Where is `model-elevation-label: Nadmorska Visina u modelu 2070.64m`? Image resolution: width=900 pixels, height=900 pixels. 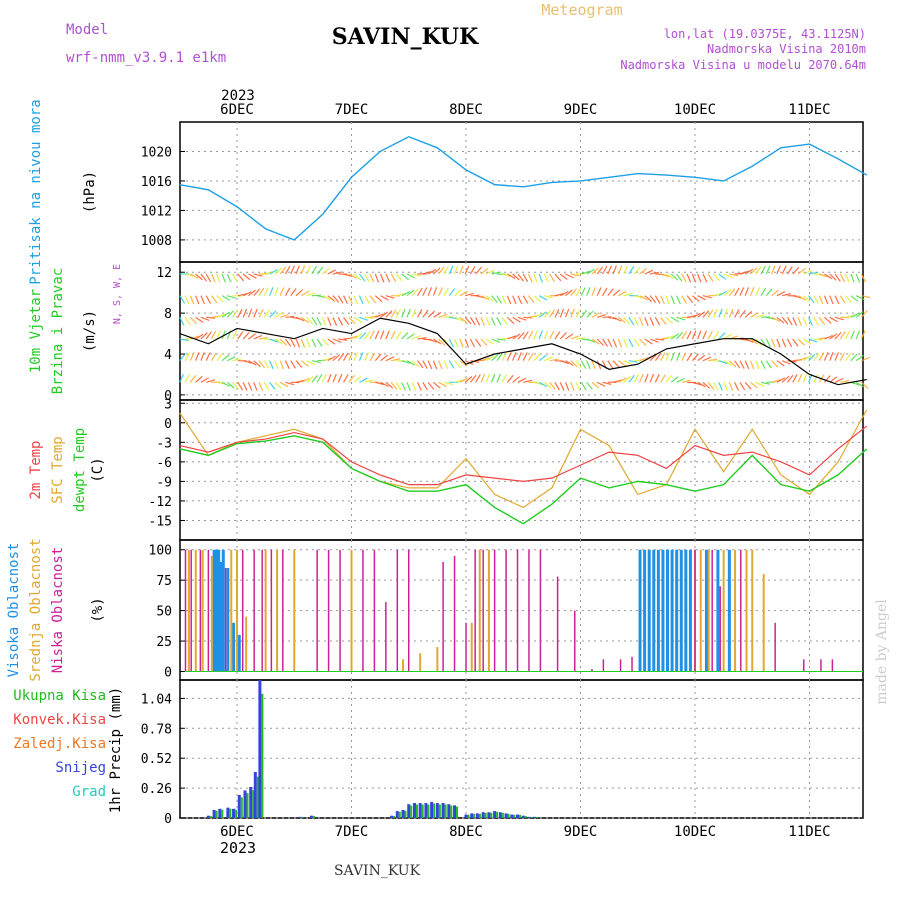 model-elevation-label: Nadmorska Visina u modelu 2070.64m is located at coordinates (743, 65).